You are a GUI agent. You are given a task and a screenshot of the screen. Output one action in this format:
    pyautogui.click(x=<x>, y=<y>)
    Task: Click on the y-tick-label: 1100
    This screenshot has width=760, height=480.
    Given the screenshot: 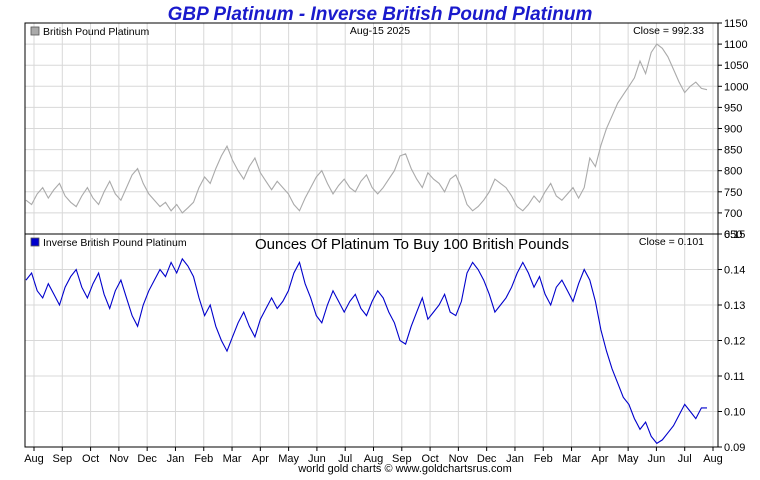 What is the action you would take?
    pyautogui.click(x=736, y=45)
    